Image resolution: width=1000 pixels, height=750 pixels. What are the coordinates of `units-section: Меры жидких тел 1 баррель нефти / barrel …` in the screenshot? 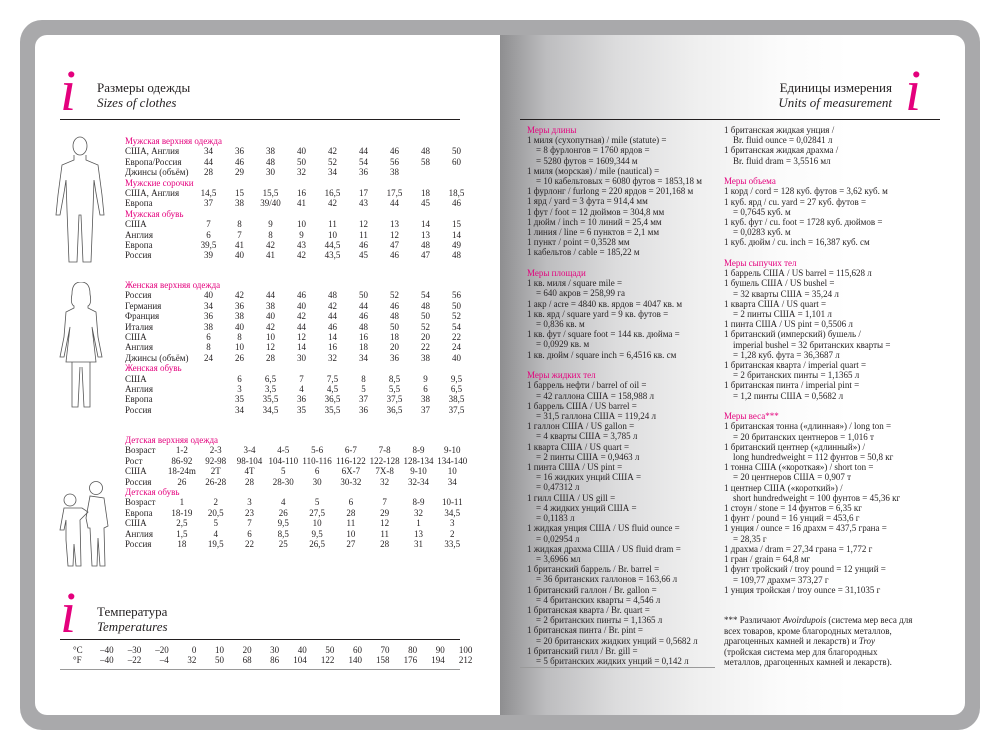 It's located at (614, 518).